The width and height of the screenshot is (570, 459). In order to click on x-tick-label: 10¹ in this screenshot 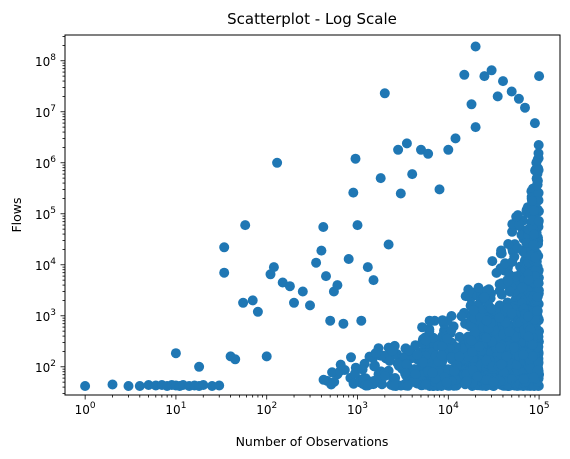, I will do `click(175, 409)`.